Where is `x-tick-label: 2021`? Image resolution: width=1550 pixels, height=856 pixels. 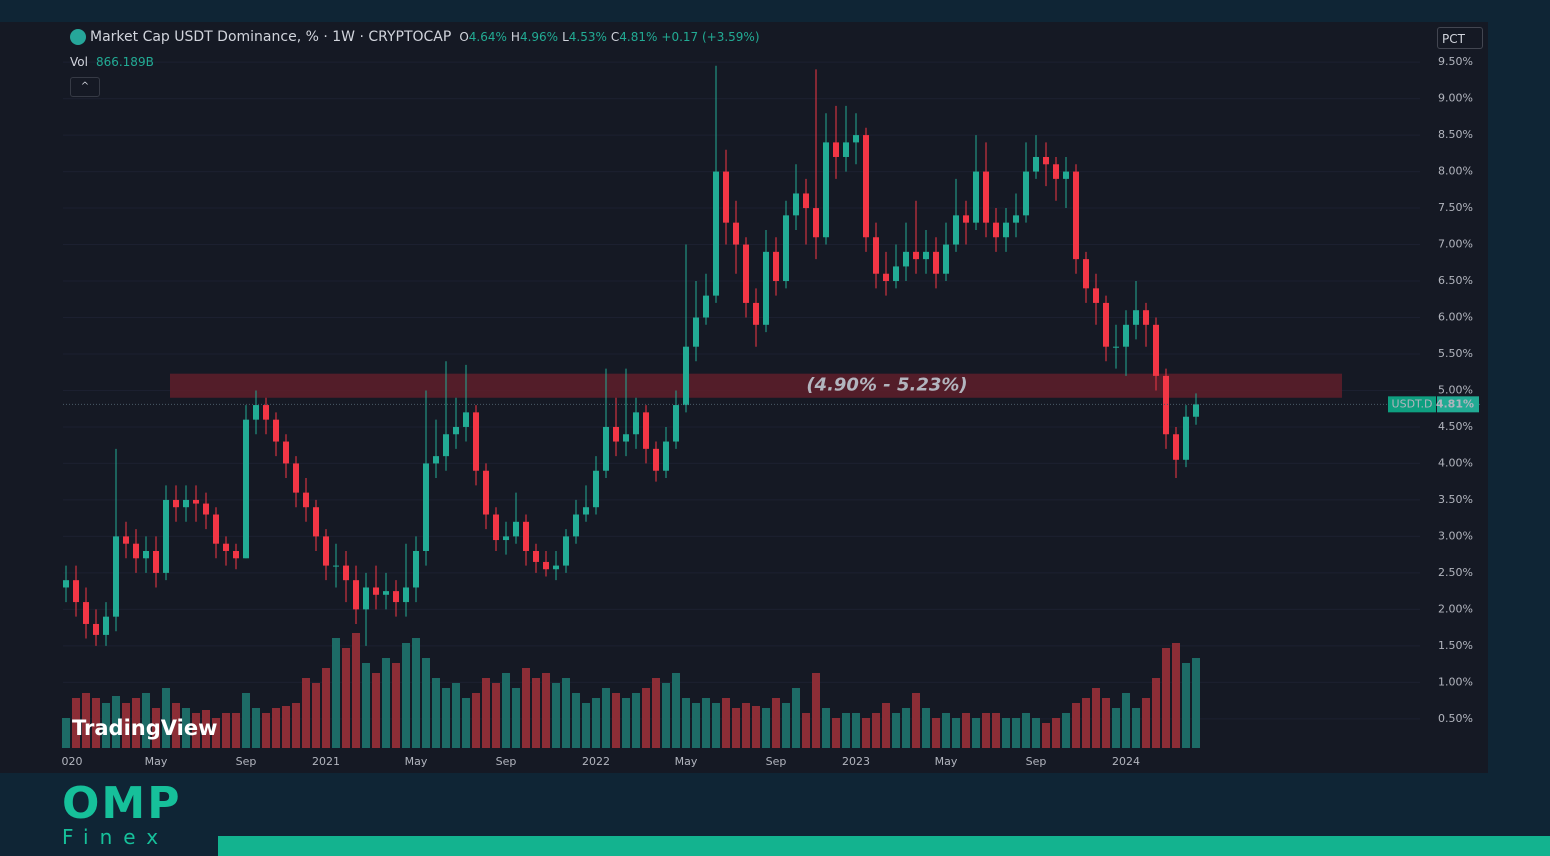
x-tick-label: 2021 is located at coordinates (326, 761).